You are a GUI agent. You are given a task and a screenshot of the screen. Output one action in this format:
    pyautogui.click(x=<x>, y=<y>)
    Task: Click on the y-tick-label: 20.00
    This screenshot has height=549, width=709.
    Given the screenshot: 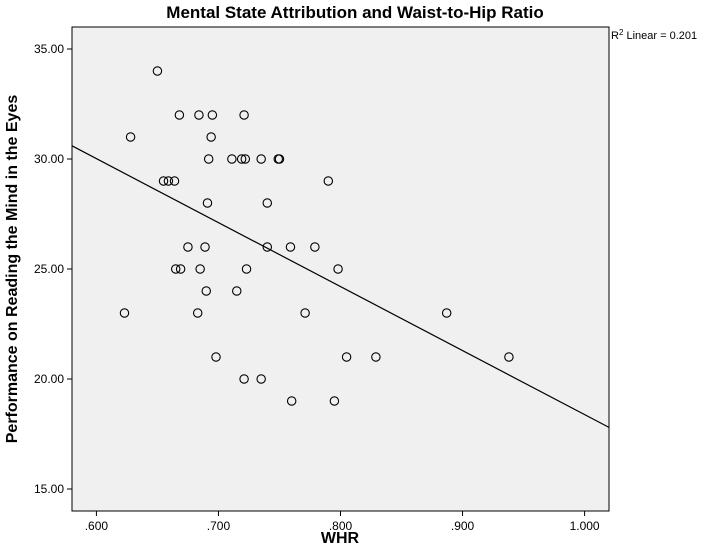 What is the action you would take?
    pyautogui.click(x=49, y=379)
    